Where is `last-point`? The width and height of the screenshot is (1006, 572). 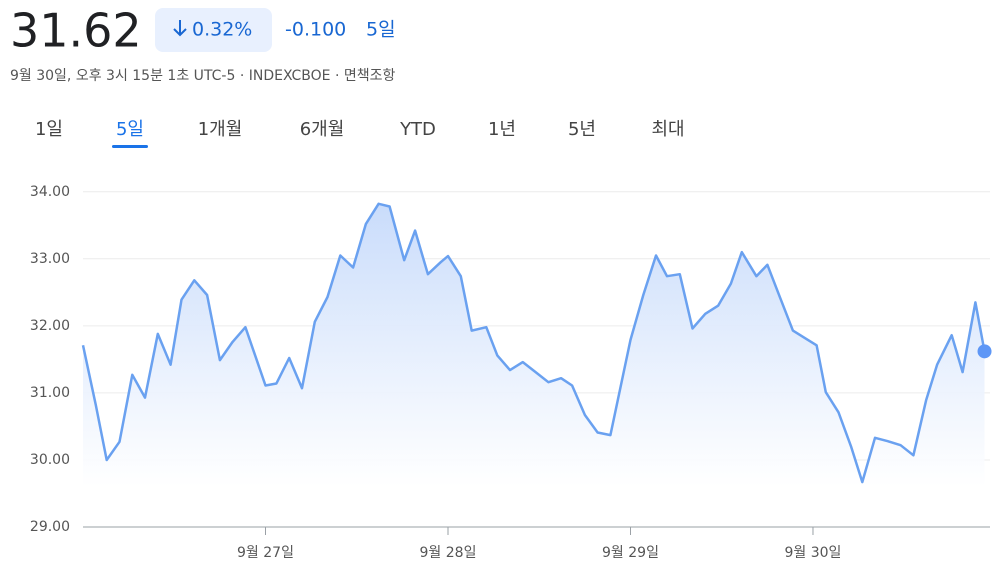 last-point is located at coordinates (984, 351).